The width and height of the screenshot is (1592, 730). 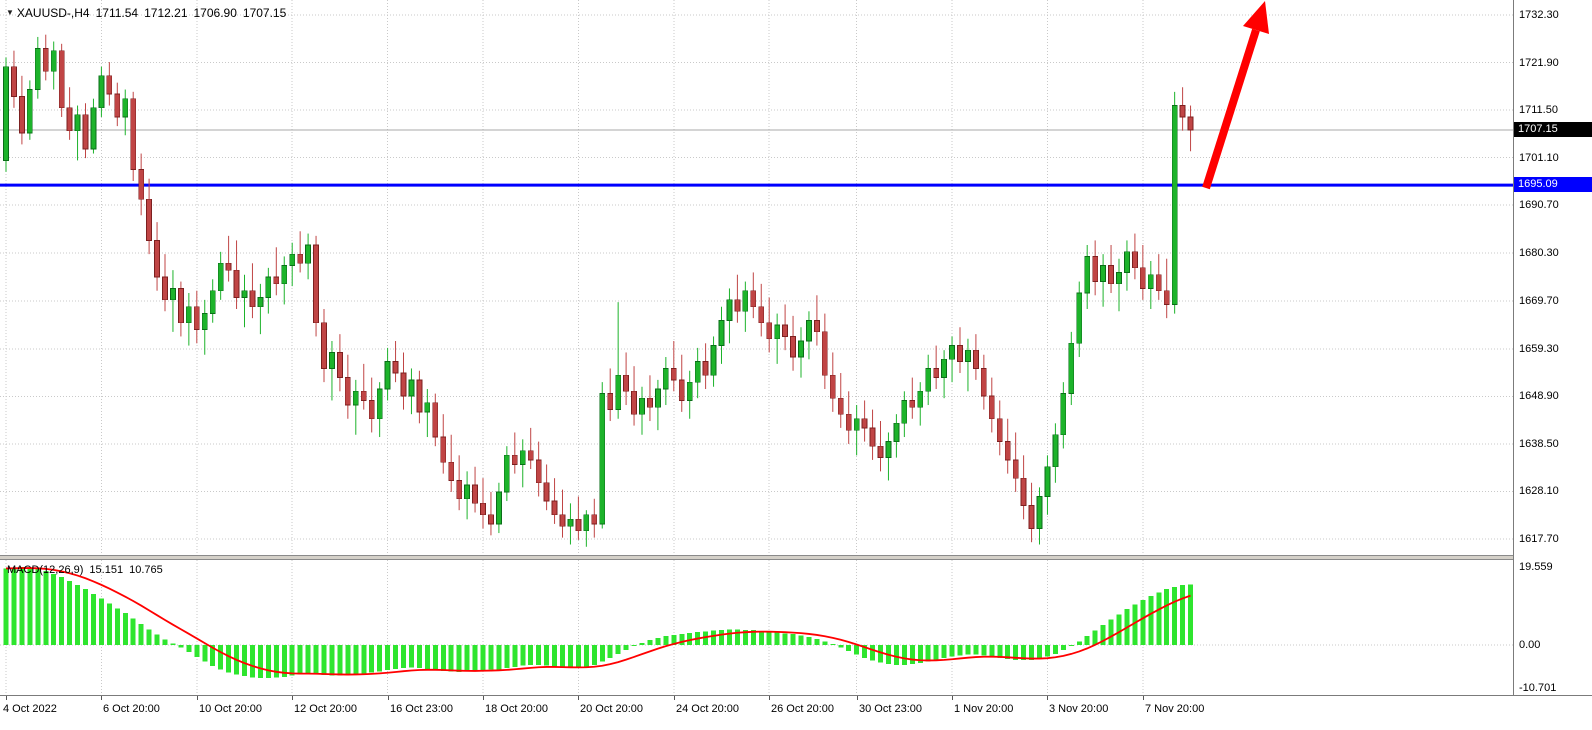 What do you see at coordinates (1538, 110) in the screenshot?
I see `price-axis-label: 1711.50` at bounding box center [1538, 110].